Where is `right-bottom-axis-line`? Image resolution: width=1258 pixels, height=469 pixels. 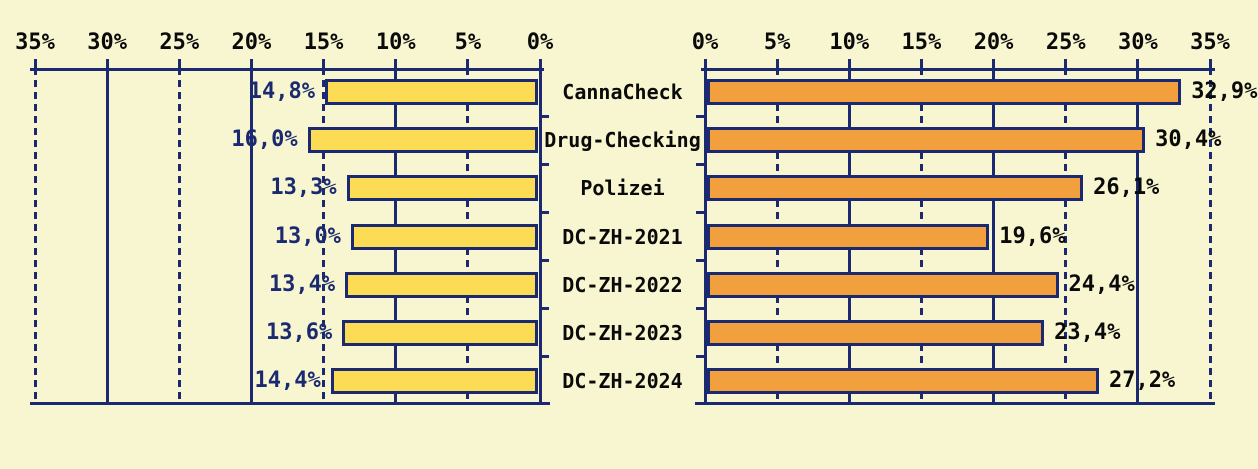 right-bottom-axis-line is located at coordinates (955, 403).